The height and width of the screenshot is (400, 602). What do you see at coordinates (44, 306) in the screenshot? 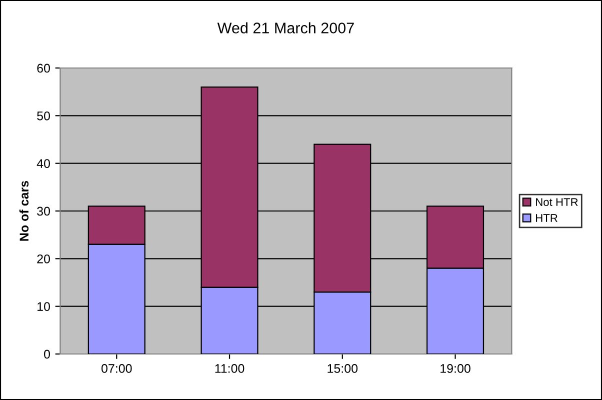
I see `y-tick-label: 10` at bounding box center [44, 306].